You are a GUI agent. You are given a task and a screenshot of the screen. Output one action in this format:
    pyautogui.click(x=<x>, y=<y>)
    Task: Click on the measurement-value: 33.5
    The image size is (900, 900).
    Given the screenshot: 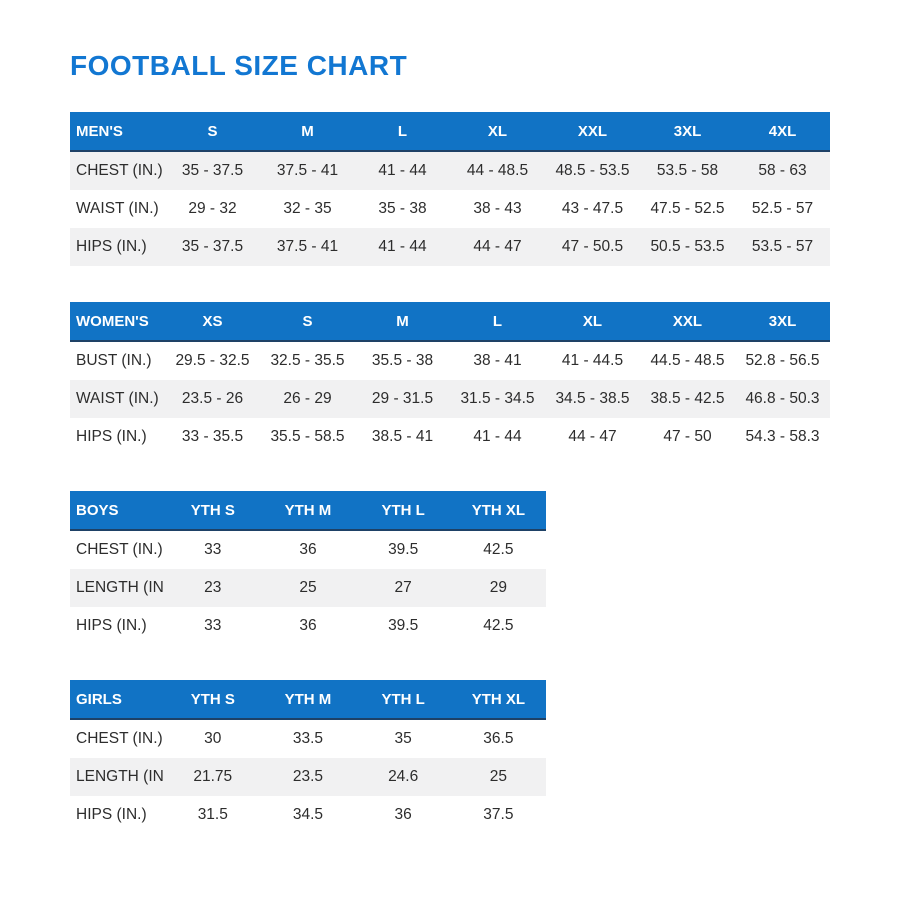 What is the action you would take?
    pyautogui.click(x=308, y=738)
    